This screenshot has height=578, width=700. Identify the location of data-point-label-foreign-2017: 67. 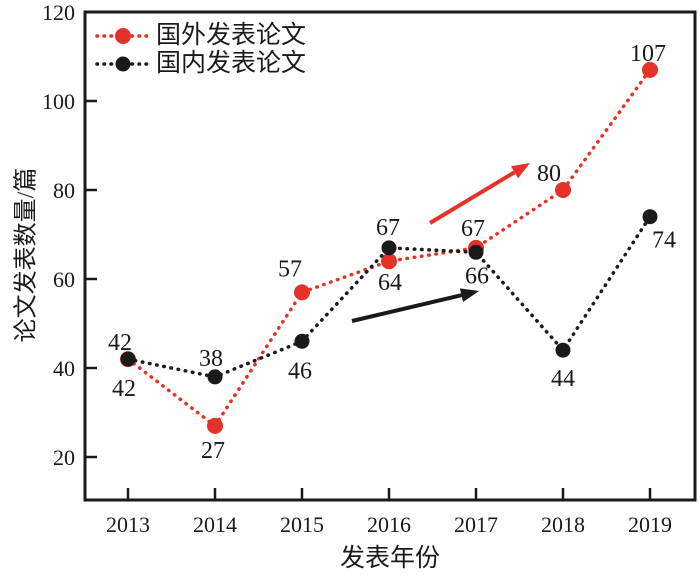
(473, 229).